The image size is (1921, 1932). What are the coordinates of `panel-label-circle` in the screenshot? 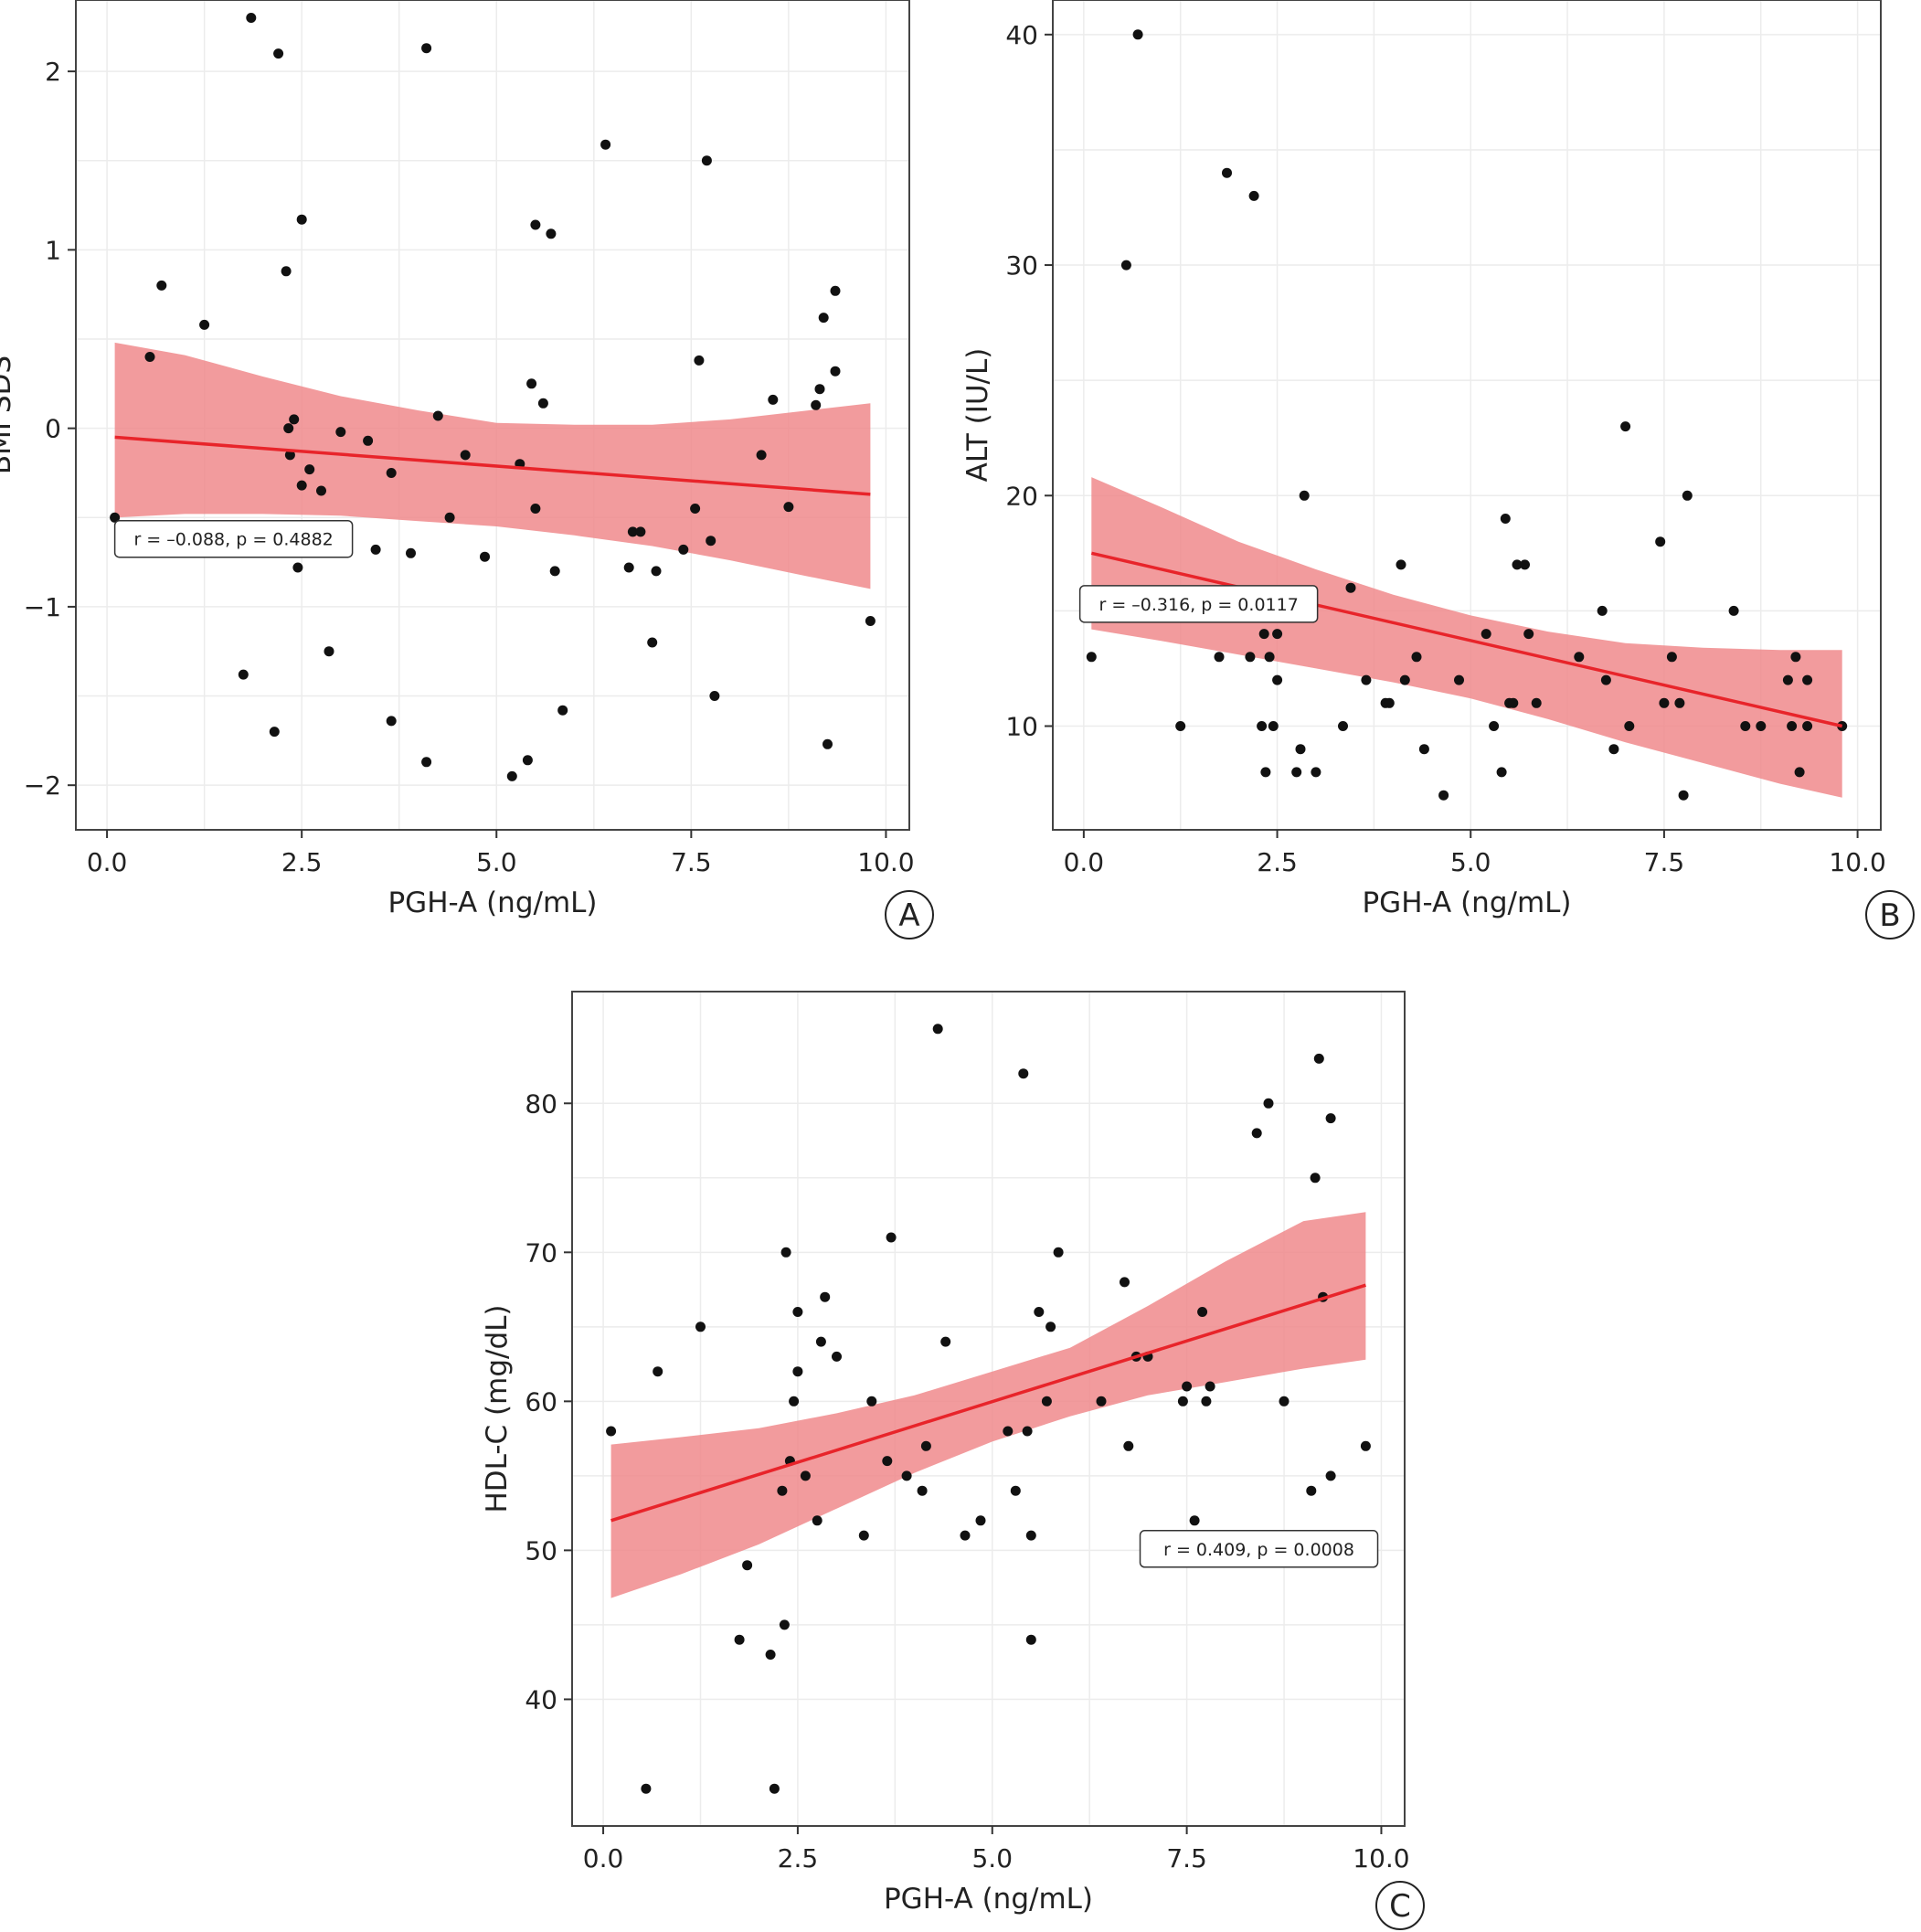 It's located at (1400, 1905).